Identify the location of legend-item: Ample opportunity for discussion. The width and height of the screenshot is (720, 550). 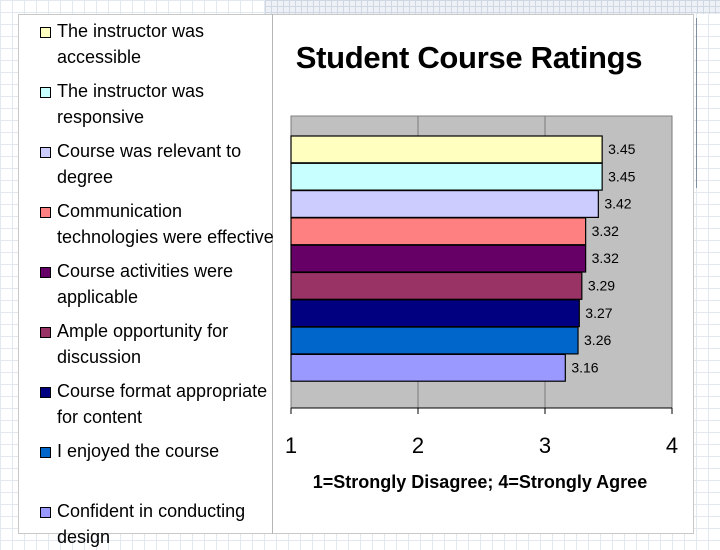
(156, 344).